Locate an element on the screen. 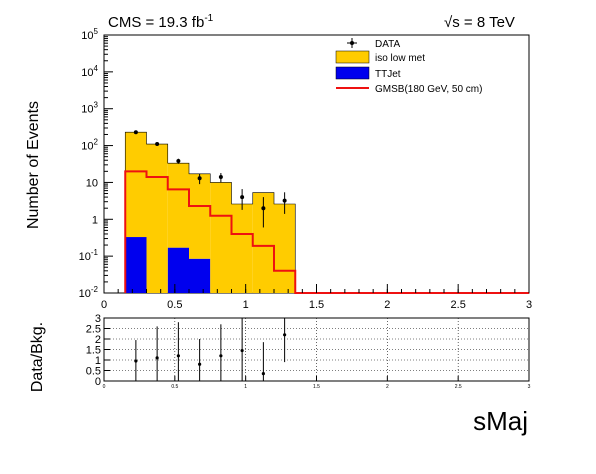  x-tick-label: 2.5 is located at coordinates (458, 305).